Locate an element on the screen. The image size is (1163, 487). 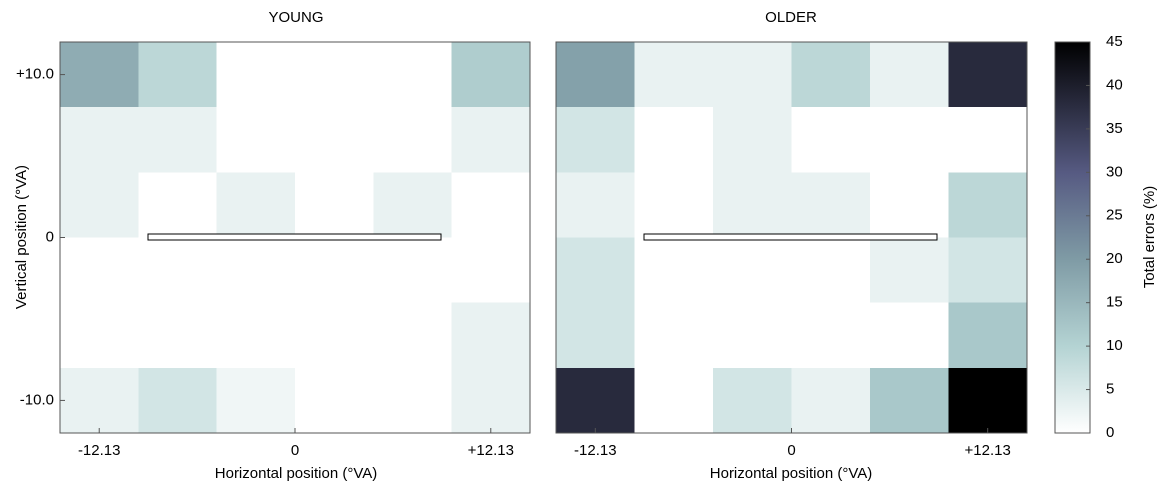
y-tick-label: +10.0 is located at coordinates (35, 74).